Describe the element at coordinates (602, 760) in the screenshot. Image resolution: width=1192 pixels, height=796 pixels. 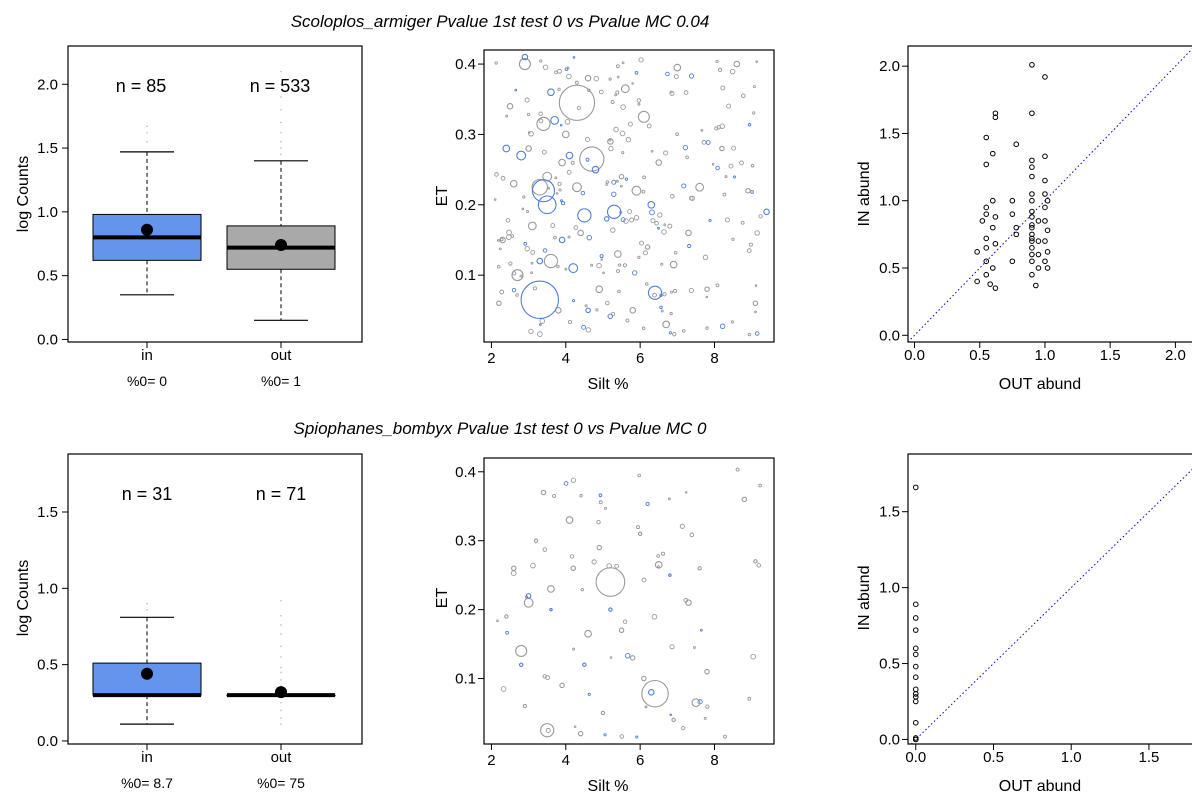
I see `row-2-bubble-xticks: 2 4 6 8` at that location.